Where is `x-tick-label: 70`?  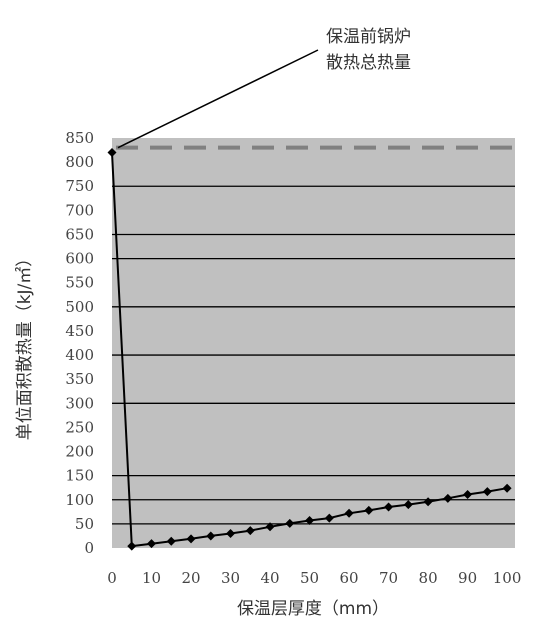
x-tick-label: 70 is located at coordinates (388, 578).